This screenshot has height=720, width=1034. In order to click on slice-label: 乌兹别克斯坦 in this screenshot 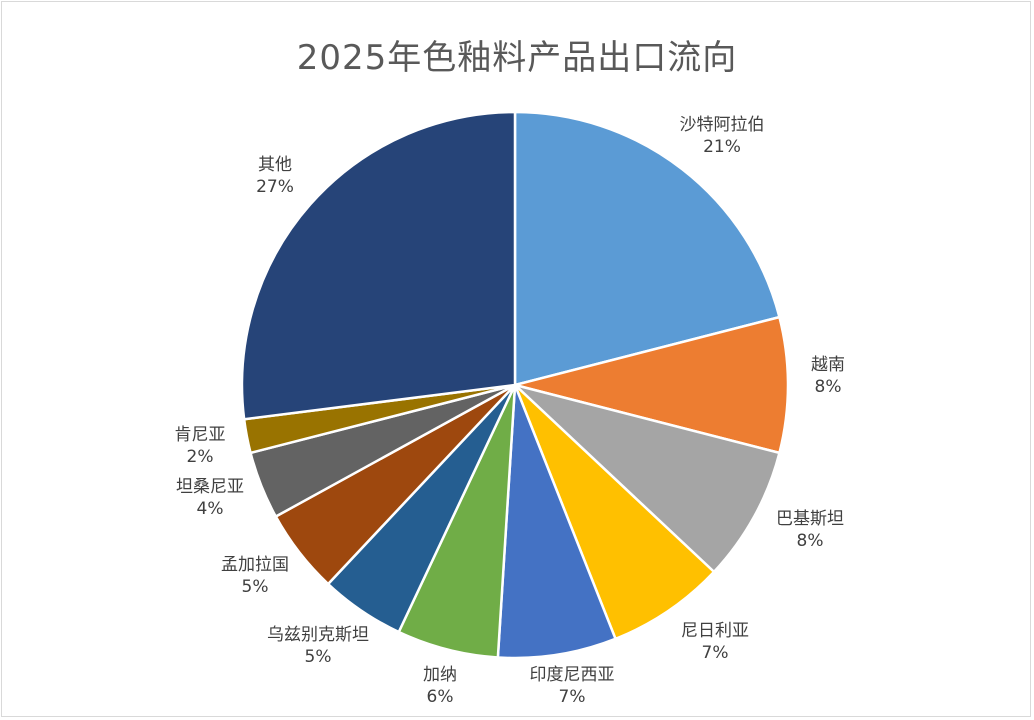, I will do `click(318, 635)`.